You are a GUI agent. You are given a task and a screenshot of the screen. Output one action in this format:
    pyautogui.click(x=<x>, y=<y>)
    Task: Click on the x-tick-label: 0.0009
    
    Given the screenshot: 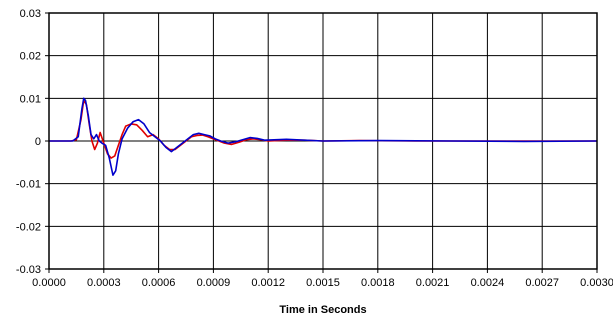 What is the action you would take?
    pyautogui.click(x=214, y=283)
    